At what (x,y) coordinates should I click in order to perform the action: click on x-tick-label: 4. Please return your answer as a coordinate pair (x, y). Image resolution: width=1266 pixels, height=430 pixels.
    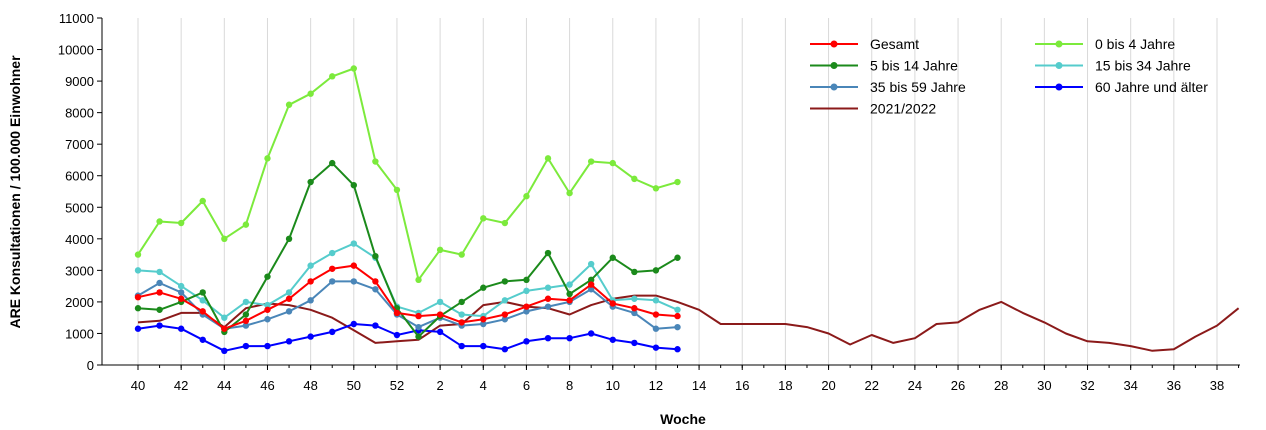
    Looking at the image, I should click on (483, 385).